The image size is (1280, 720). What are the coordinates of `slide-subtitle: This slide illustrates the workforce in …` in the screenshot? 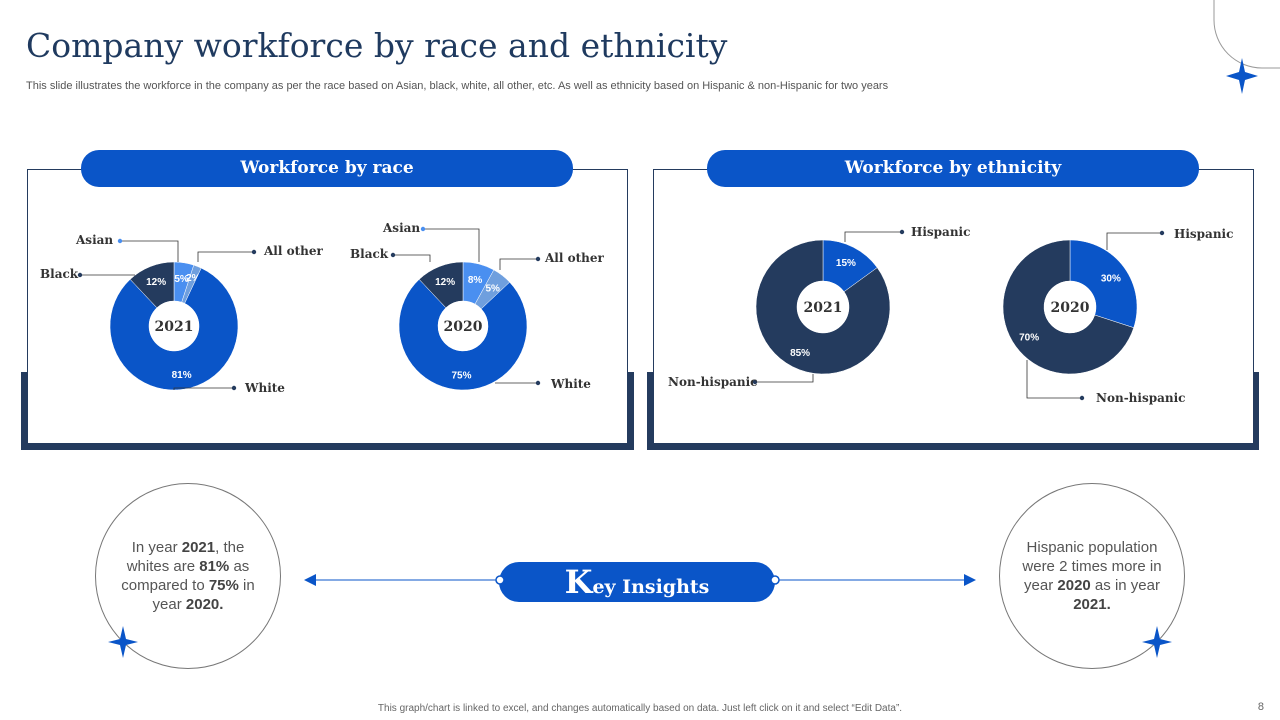 It's located at (457, 86).